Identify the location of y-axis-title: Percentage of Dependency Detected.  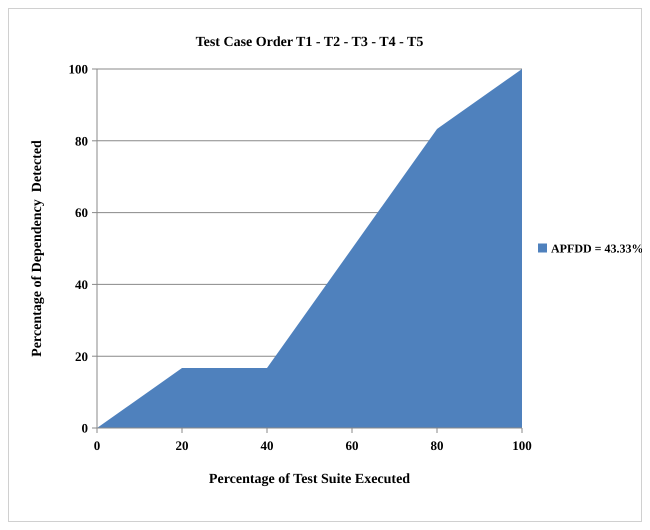
(37, 248).